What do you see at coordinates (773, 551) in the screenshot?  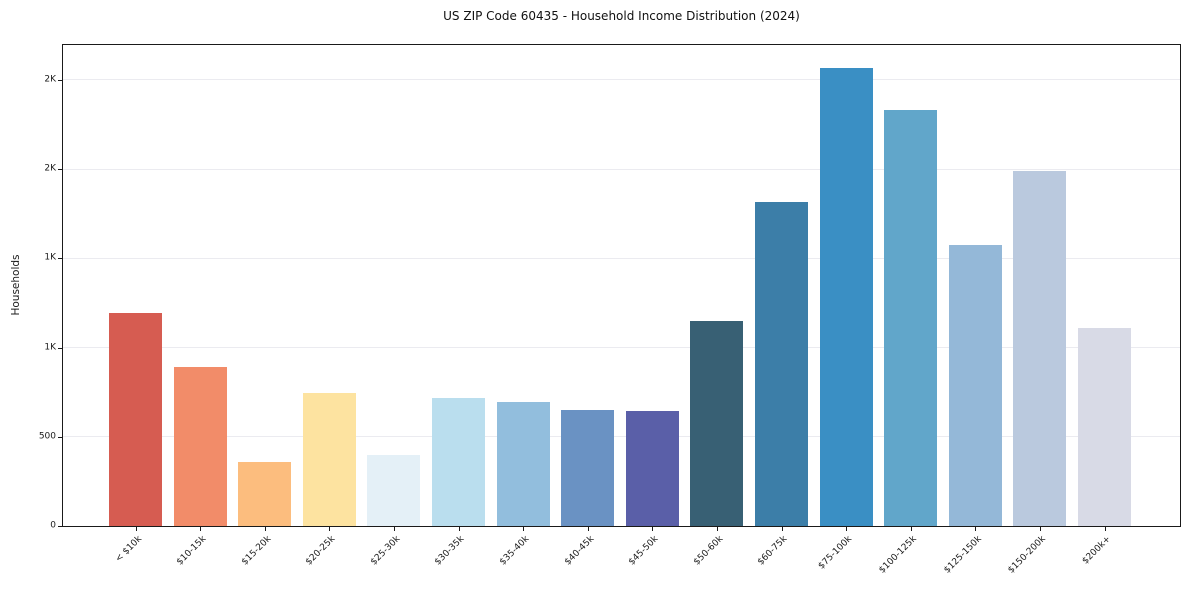 I see `x-tick-label: $60-75k` at bounding box center [773, 551].